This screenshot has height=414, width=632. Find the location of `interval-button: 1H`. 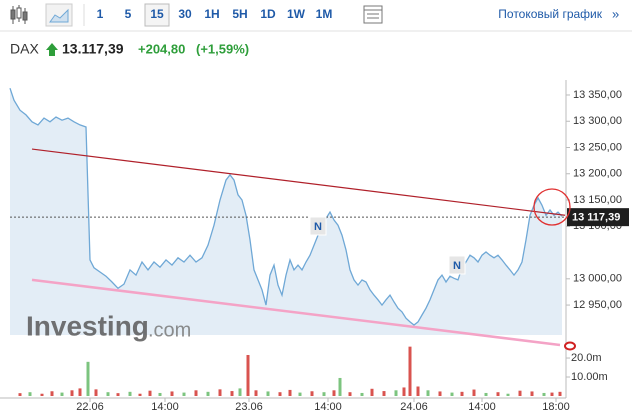

interval-button: 1H is located at coordinates (211, 14).